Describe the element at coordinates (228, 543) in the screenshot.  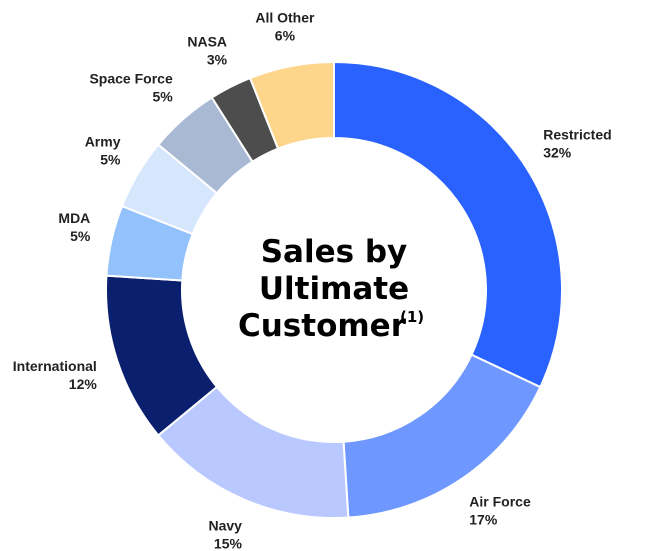
I see `slice-value-label: 15%` at that location.